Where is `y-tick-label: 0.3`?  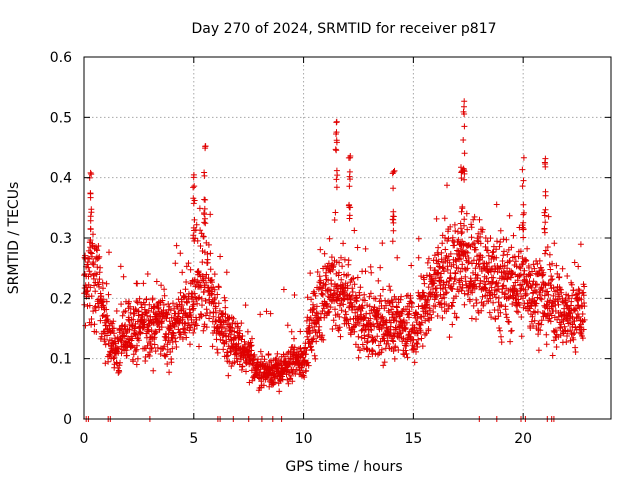
y-tick-label: 0.3 is located at coordinates (61, 239).